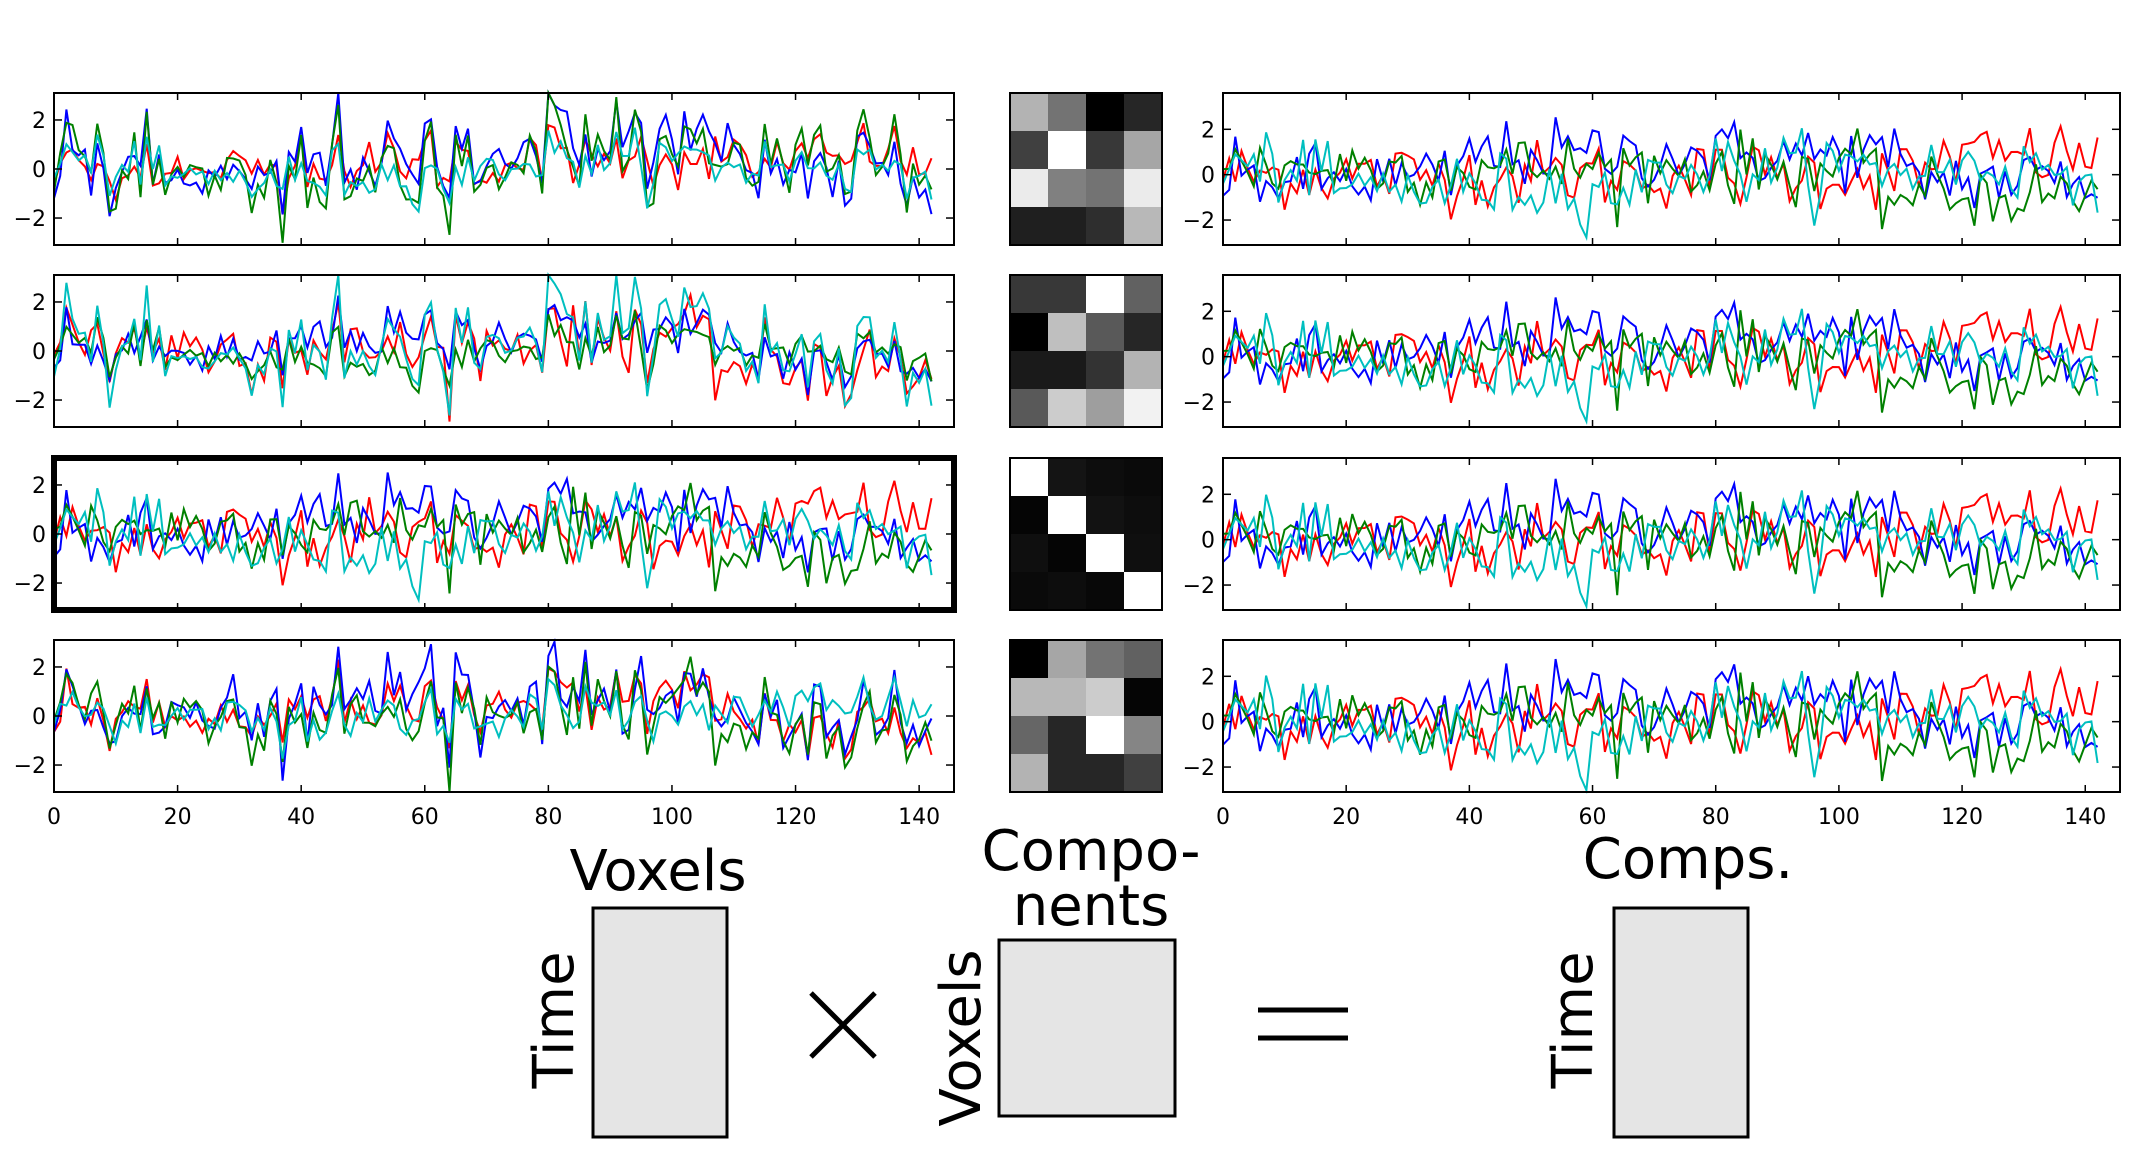  Describe the element at coordinates (672, 817) in the screenshot. I see `x-tick-label: 100` at that location.